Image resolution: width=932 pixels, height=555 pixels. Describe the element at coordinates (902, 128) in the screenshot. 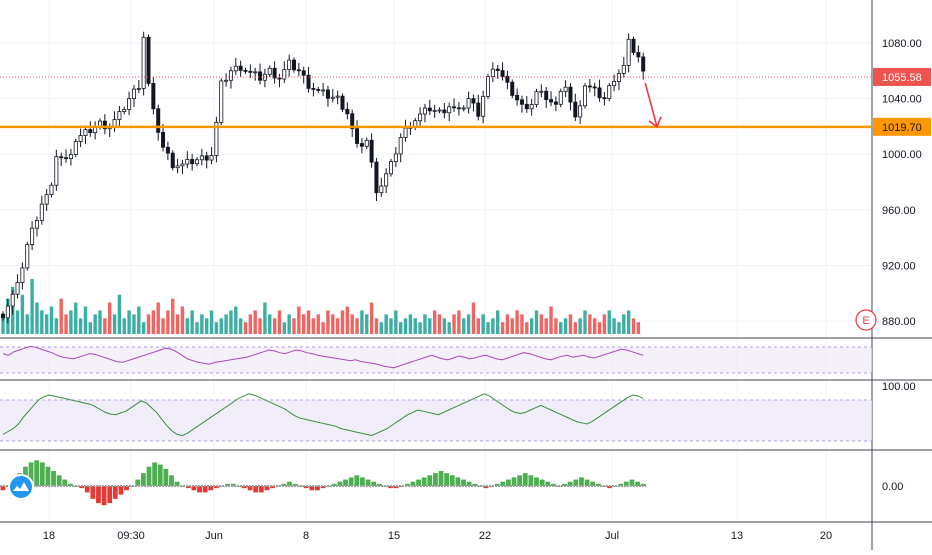

I see `support-price-label: 1019.70` at that location.